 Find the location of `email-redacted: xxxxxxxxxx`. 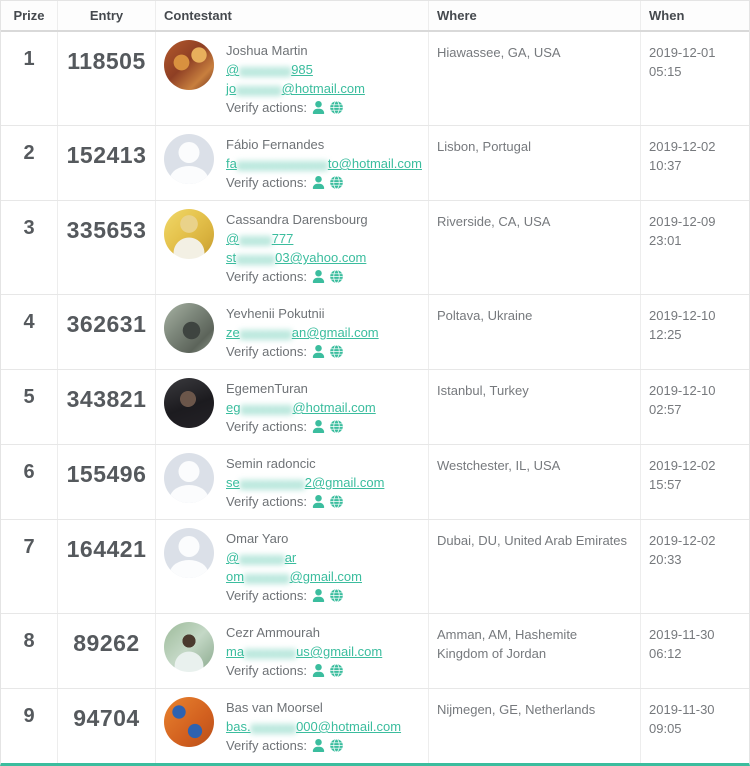

email-redacted: xxxxxxxxxx is located at coordinates (272, 482).